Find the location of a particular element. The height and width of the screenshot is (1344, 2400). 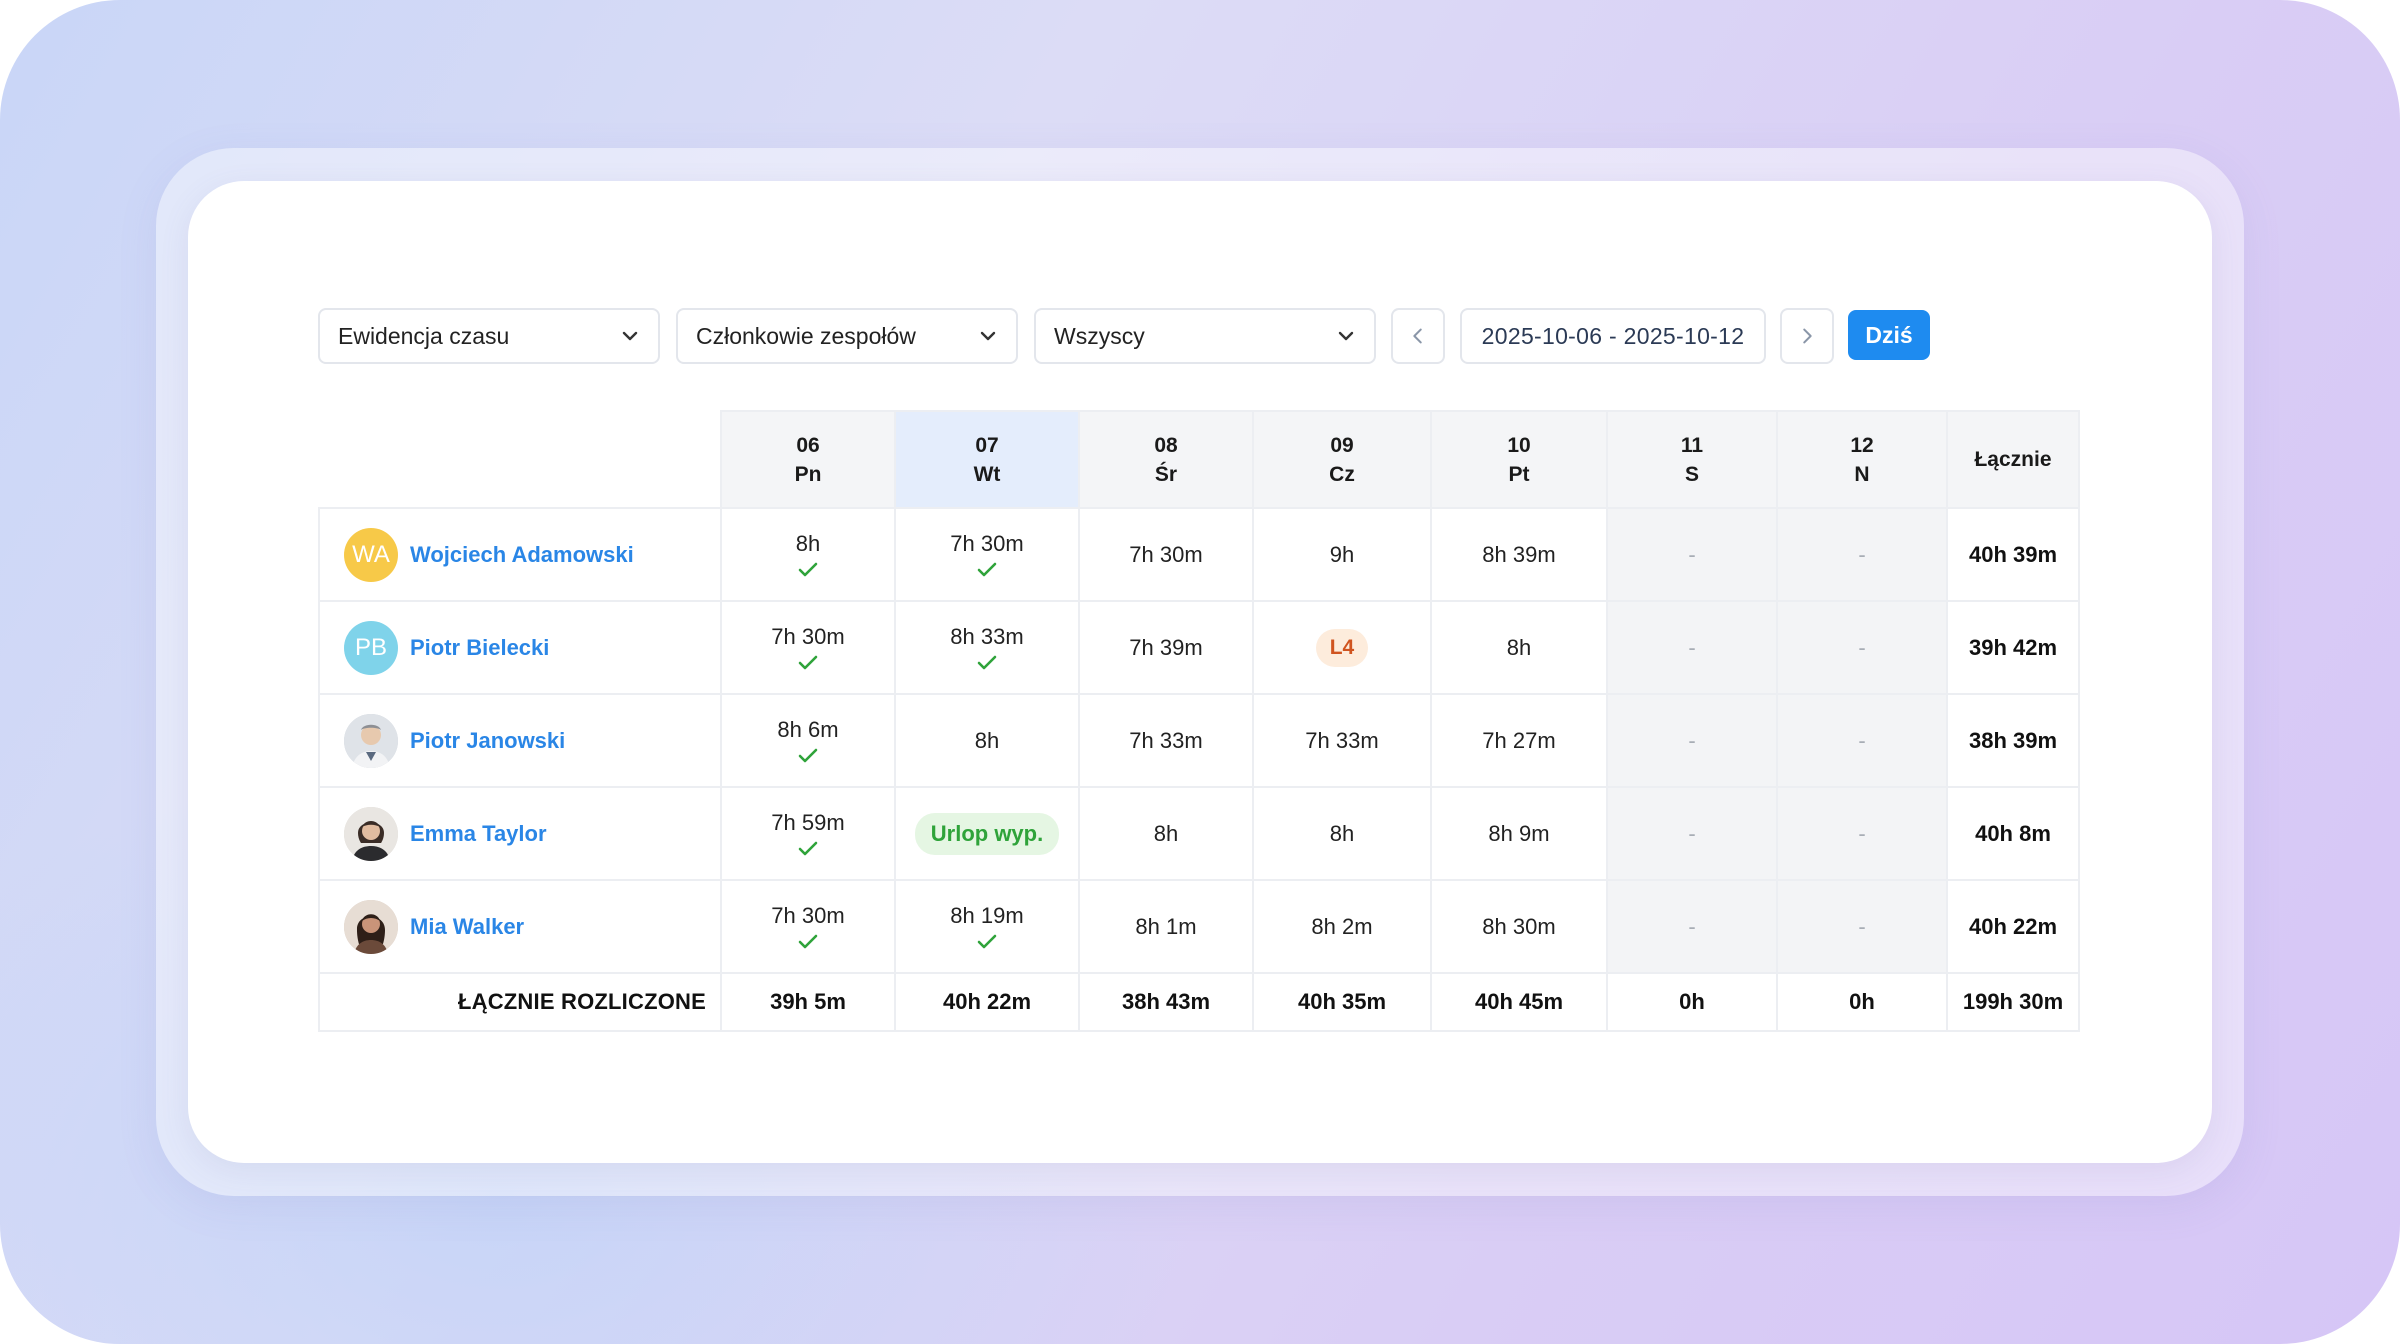

time-cell: Urlop wyp. is located at coordinates (987, 833).